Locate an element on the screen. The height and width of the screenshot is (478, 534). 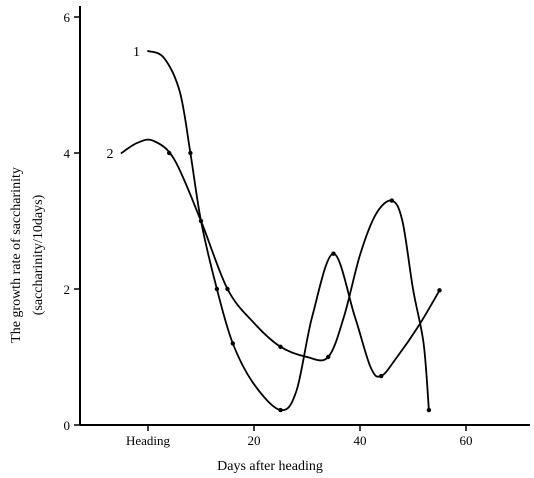
y-tick-label: 4 is located at coordinates (67, 153).